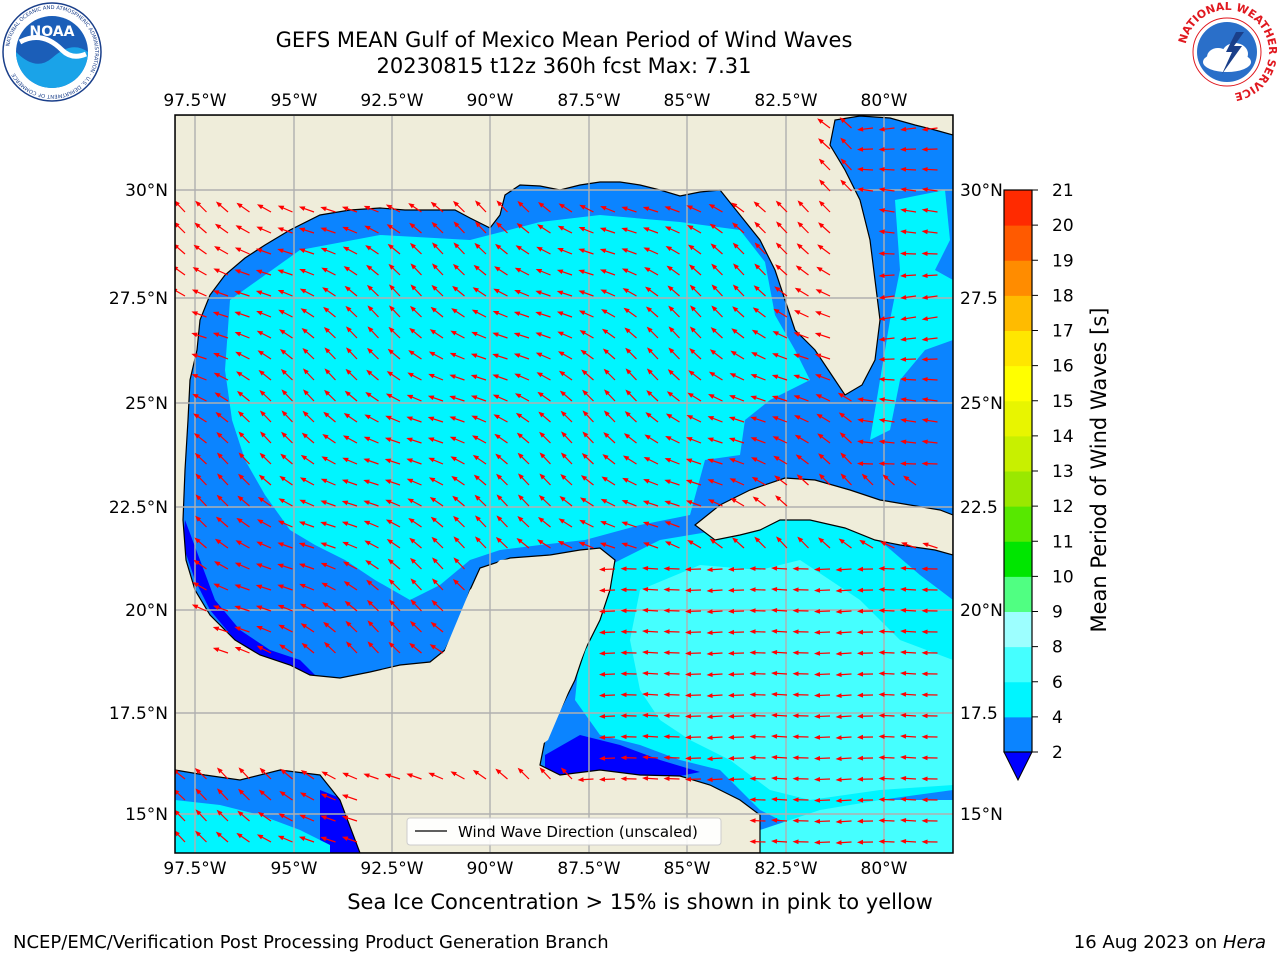 The height and width of the screenshot is (960, 1280). What do you see at coordinates (1063, 472) in the screenshot?
I see `colorbar-tick-label: 13` at bounding box center [1063, 472].